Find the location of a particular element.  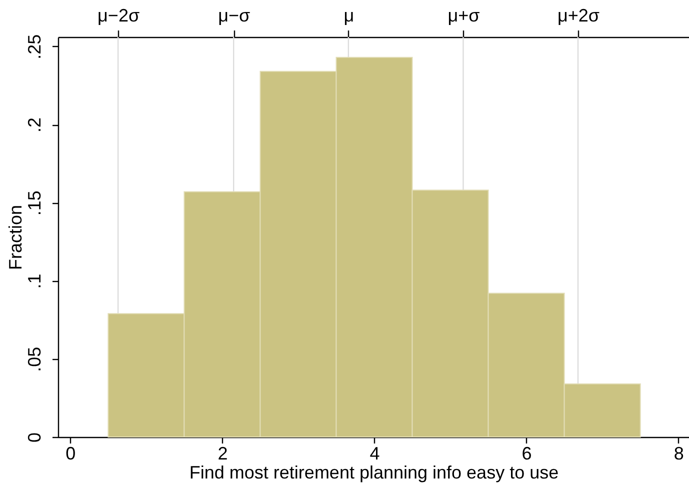

y-tick-label: .05 is located at coordinates (34, 359).